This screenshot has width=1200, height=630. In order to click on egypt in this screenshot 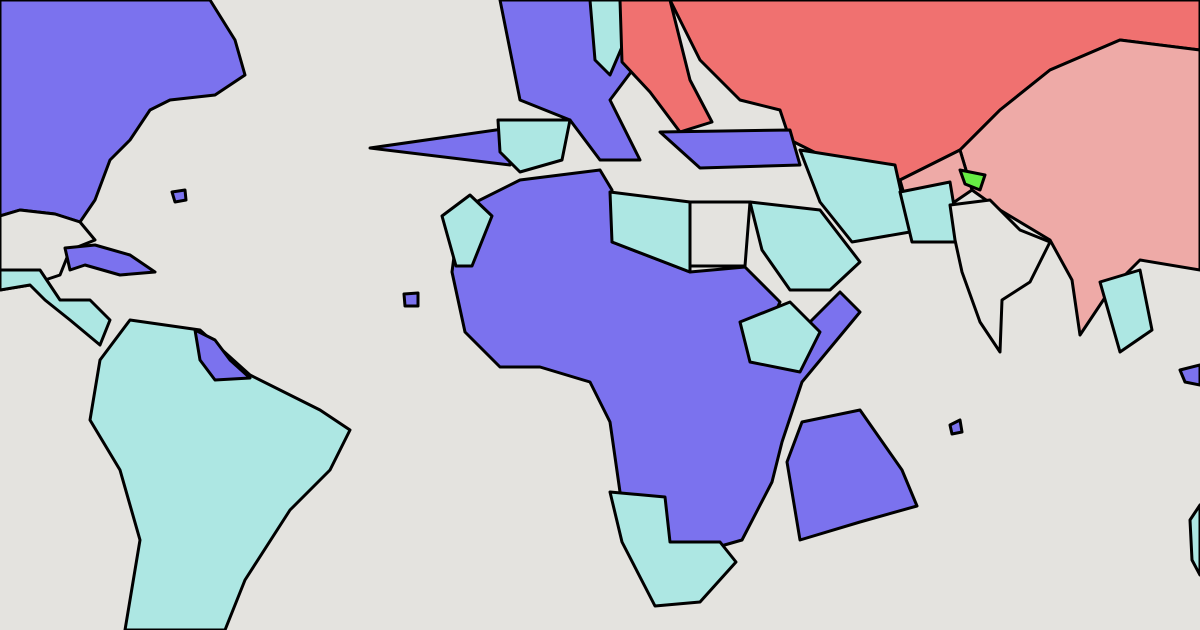, I will do `click(720, 234)`.